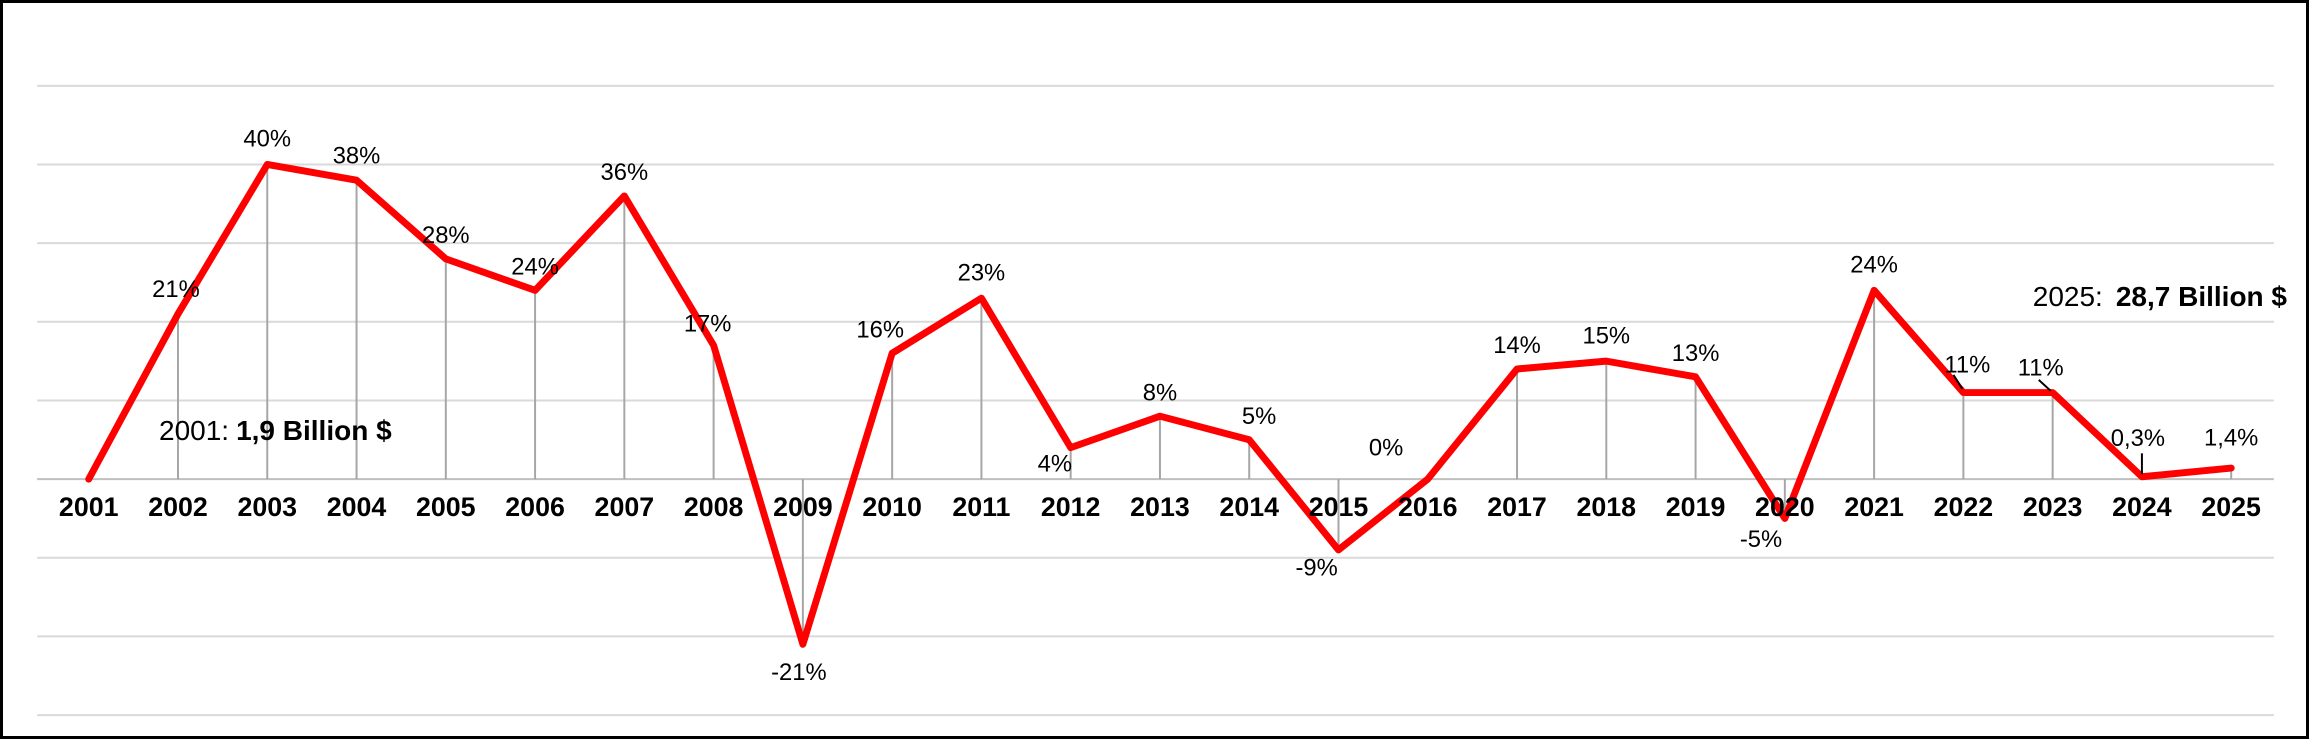 The height and width of the screenshot is (739, 2309). Describe the element at coordinates (982, 272) in the screenshot. I see `data-label: 23%` at that location.